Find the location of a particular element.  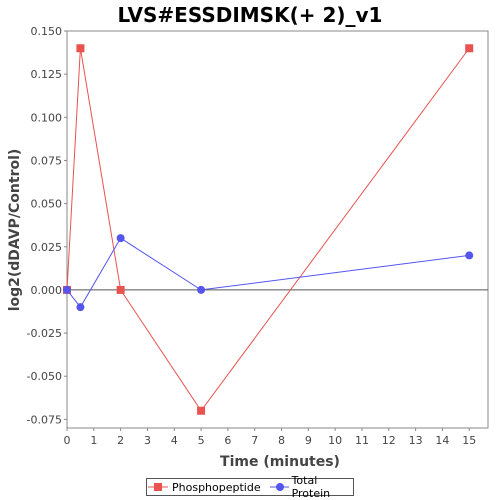

y-tick-label: 0.000 is located at coordinates (47, 290).